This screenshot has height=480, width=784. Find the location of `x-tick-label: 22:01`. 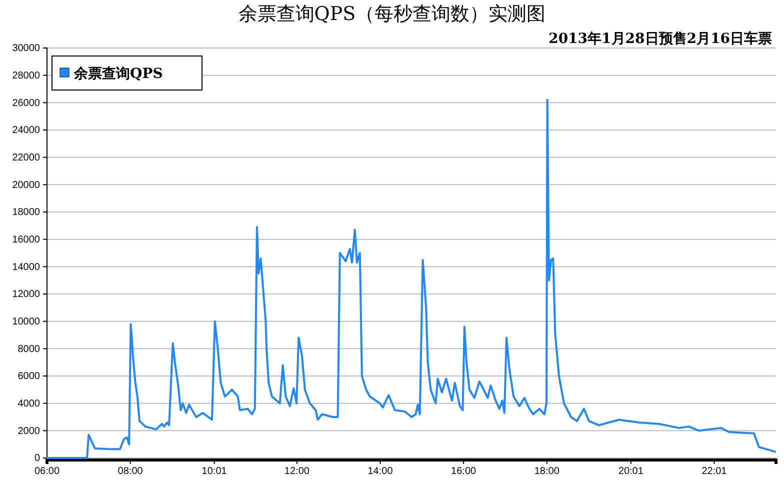

x-tick-label: 22:01 is located at coordinates (715, 472).